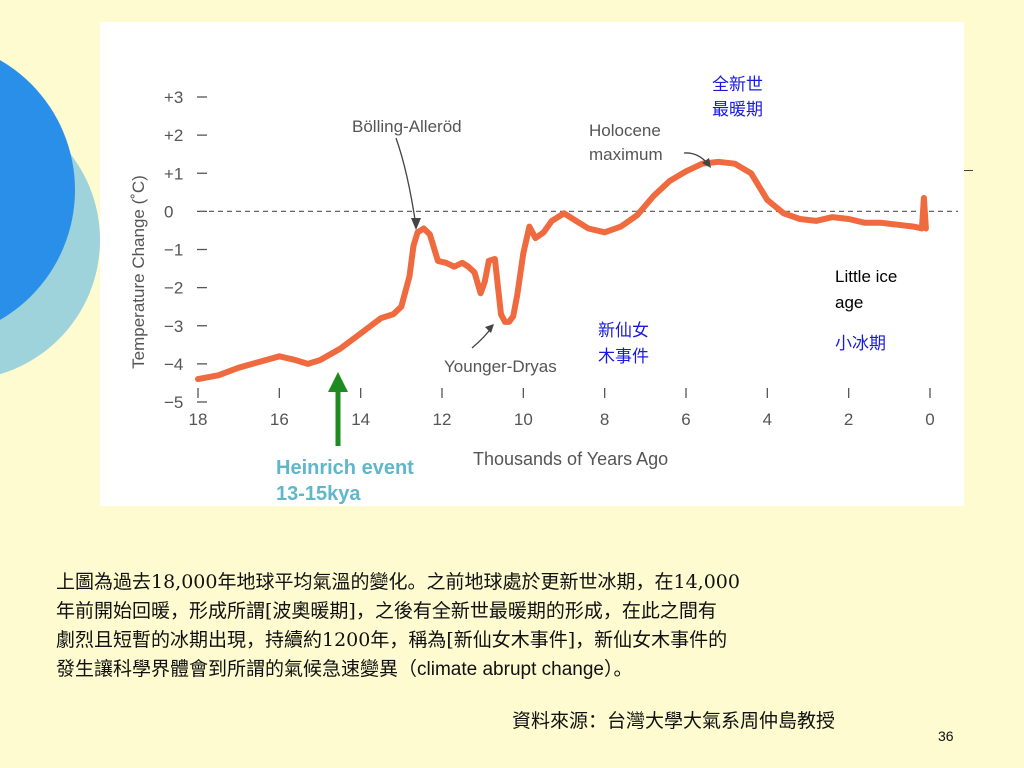 Image resolution: width=1024 pixels, height=768 pixels. I want to click on holocene-maximum-label: Holocene, so click(625, 130).